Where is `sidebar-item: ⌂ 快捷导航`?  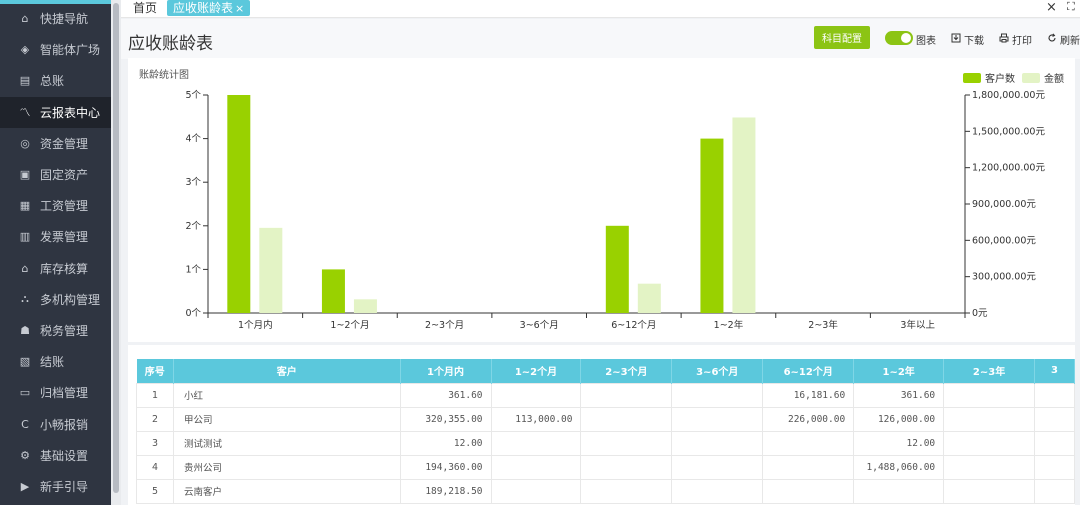
sidebar-item: ⌂ 快捷导航 is located at coordinates (55, 18).